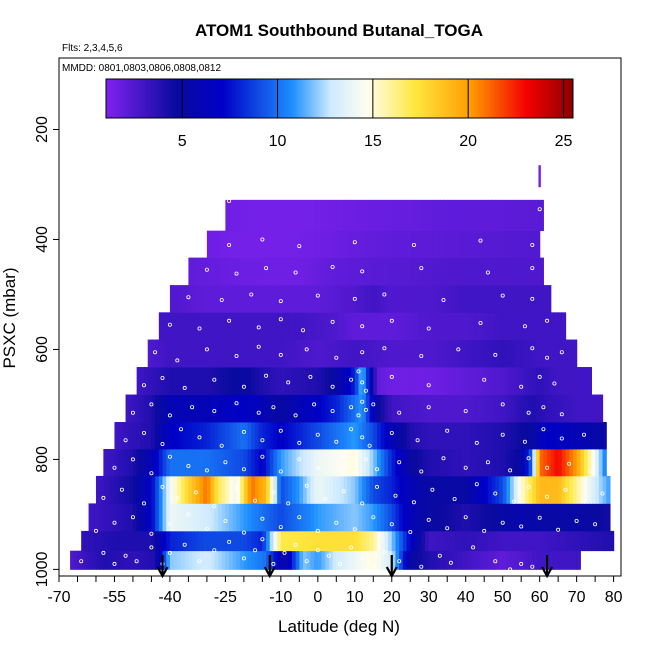  What do you see at coordinates (614, 597) in the screenshot?
I see `x-tick-label: 80` at bounding box center [614, 597].